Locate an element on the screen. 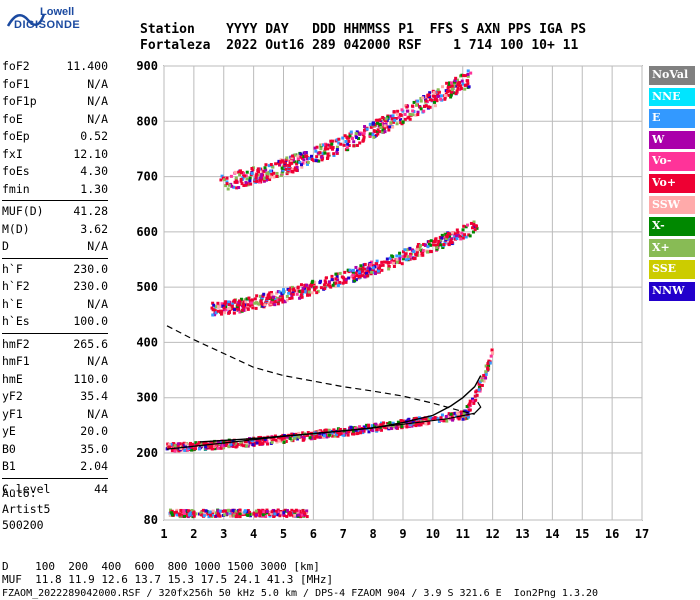 The height and width of the screenshot is (600, 700). param-label: foEp is located at coordinates (16, 136).